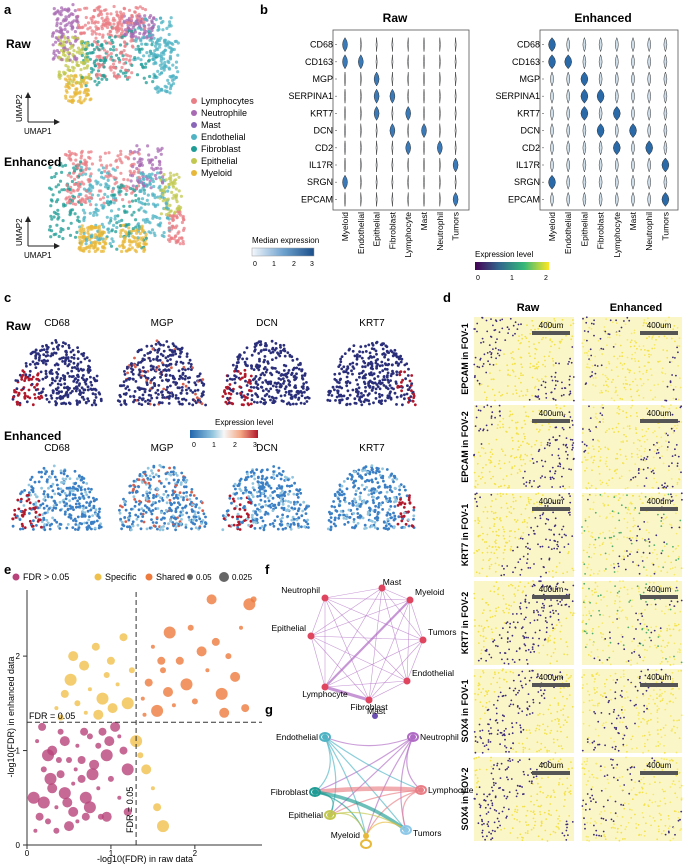 The width and height of the screenshot is (685, 867). Describe the element at coordinates (478, 278) in the screenshot. I see `enh-legend-tick-0: 0` at that location.